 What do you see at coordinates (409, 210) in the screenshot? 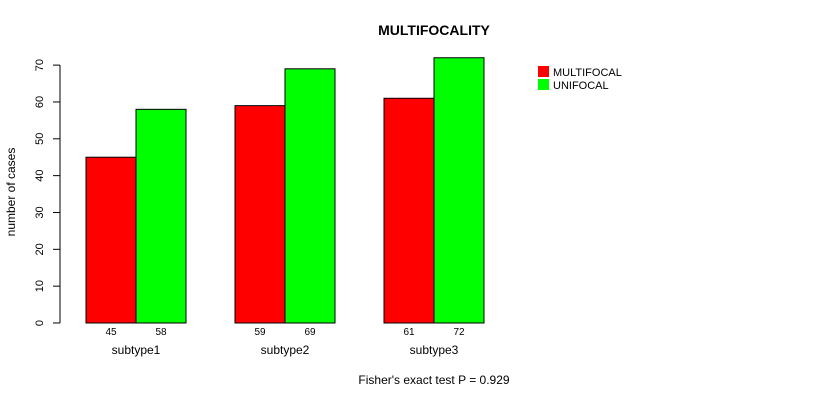
I see `bar-multifocal-subtype3` at bounding box center [409, 210].